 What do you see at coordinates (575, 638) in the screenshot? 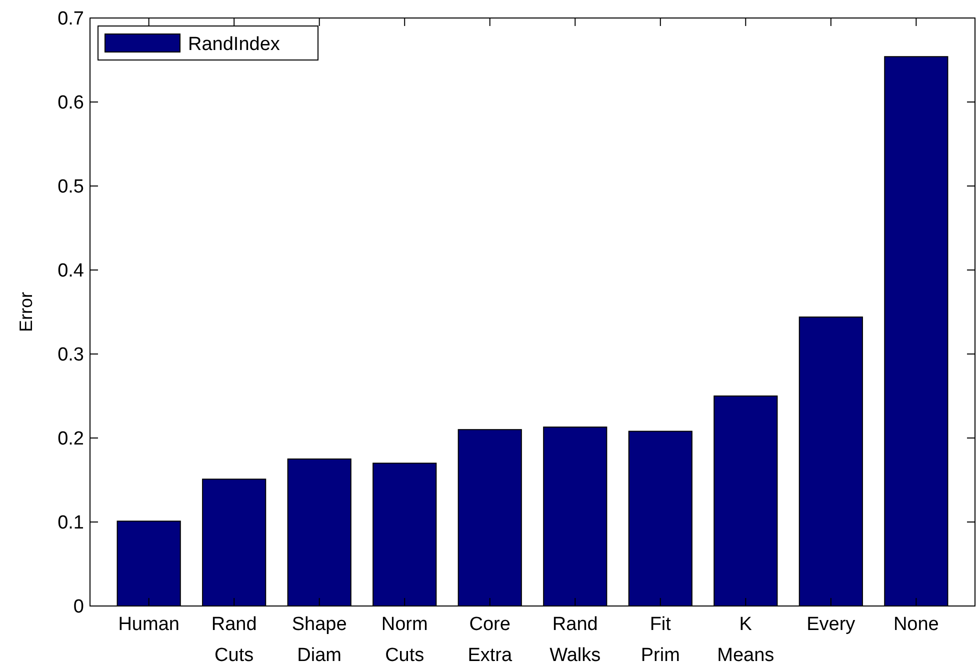
I see `x-tick-label: Rand Walks` at bounding box center [575, 638].